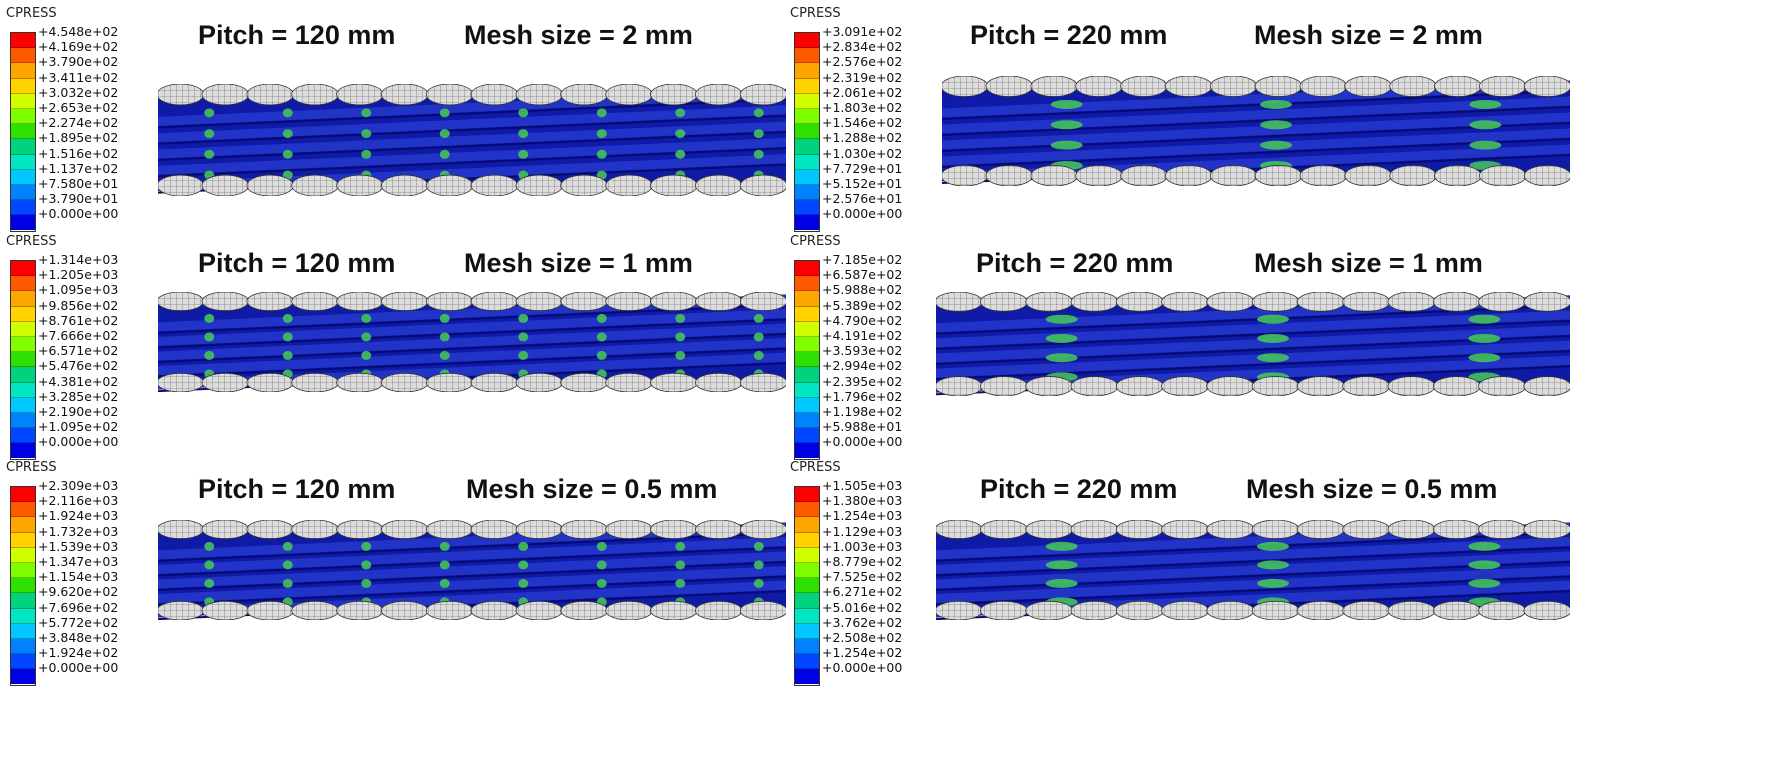 This screenshot has width=1771, height=778. What do you see at coordinates (862, 47) in the screenshot?
I see `tick-label: +2.834e+02` at bounding box center [862, 47].